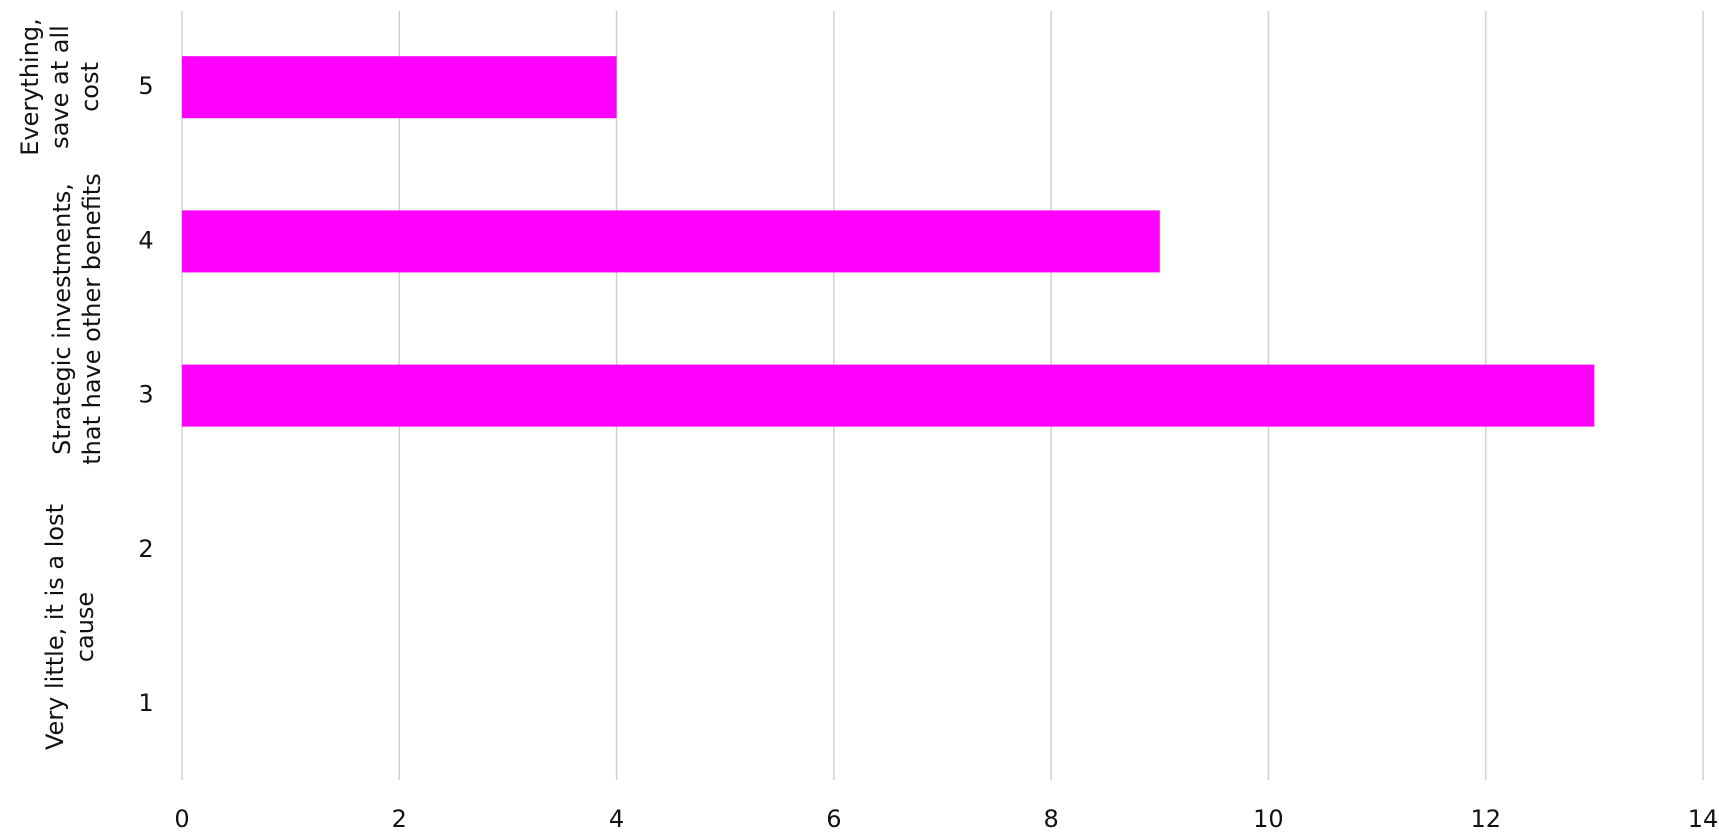 This screenshot has width=1719, height=832. Describe the element at coordinates (1703, 818) in the screenshot. I see `x-tick-label: 14` at that location.